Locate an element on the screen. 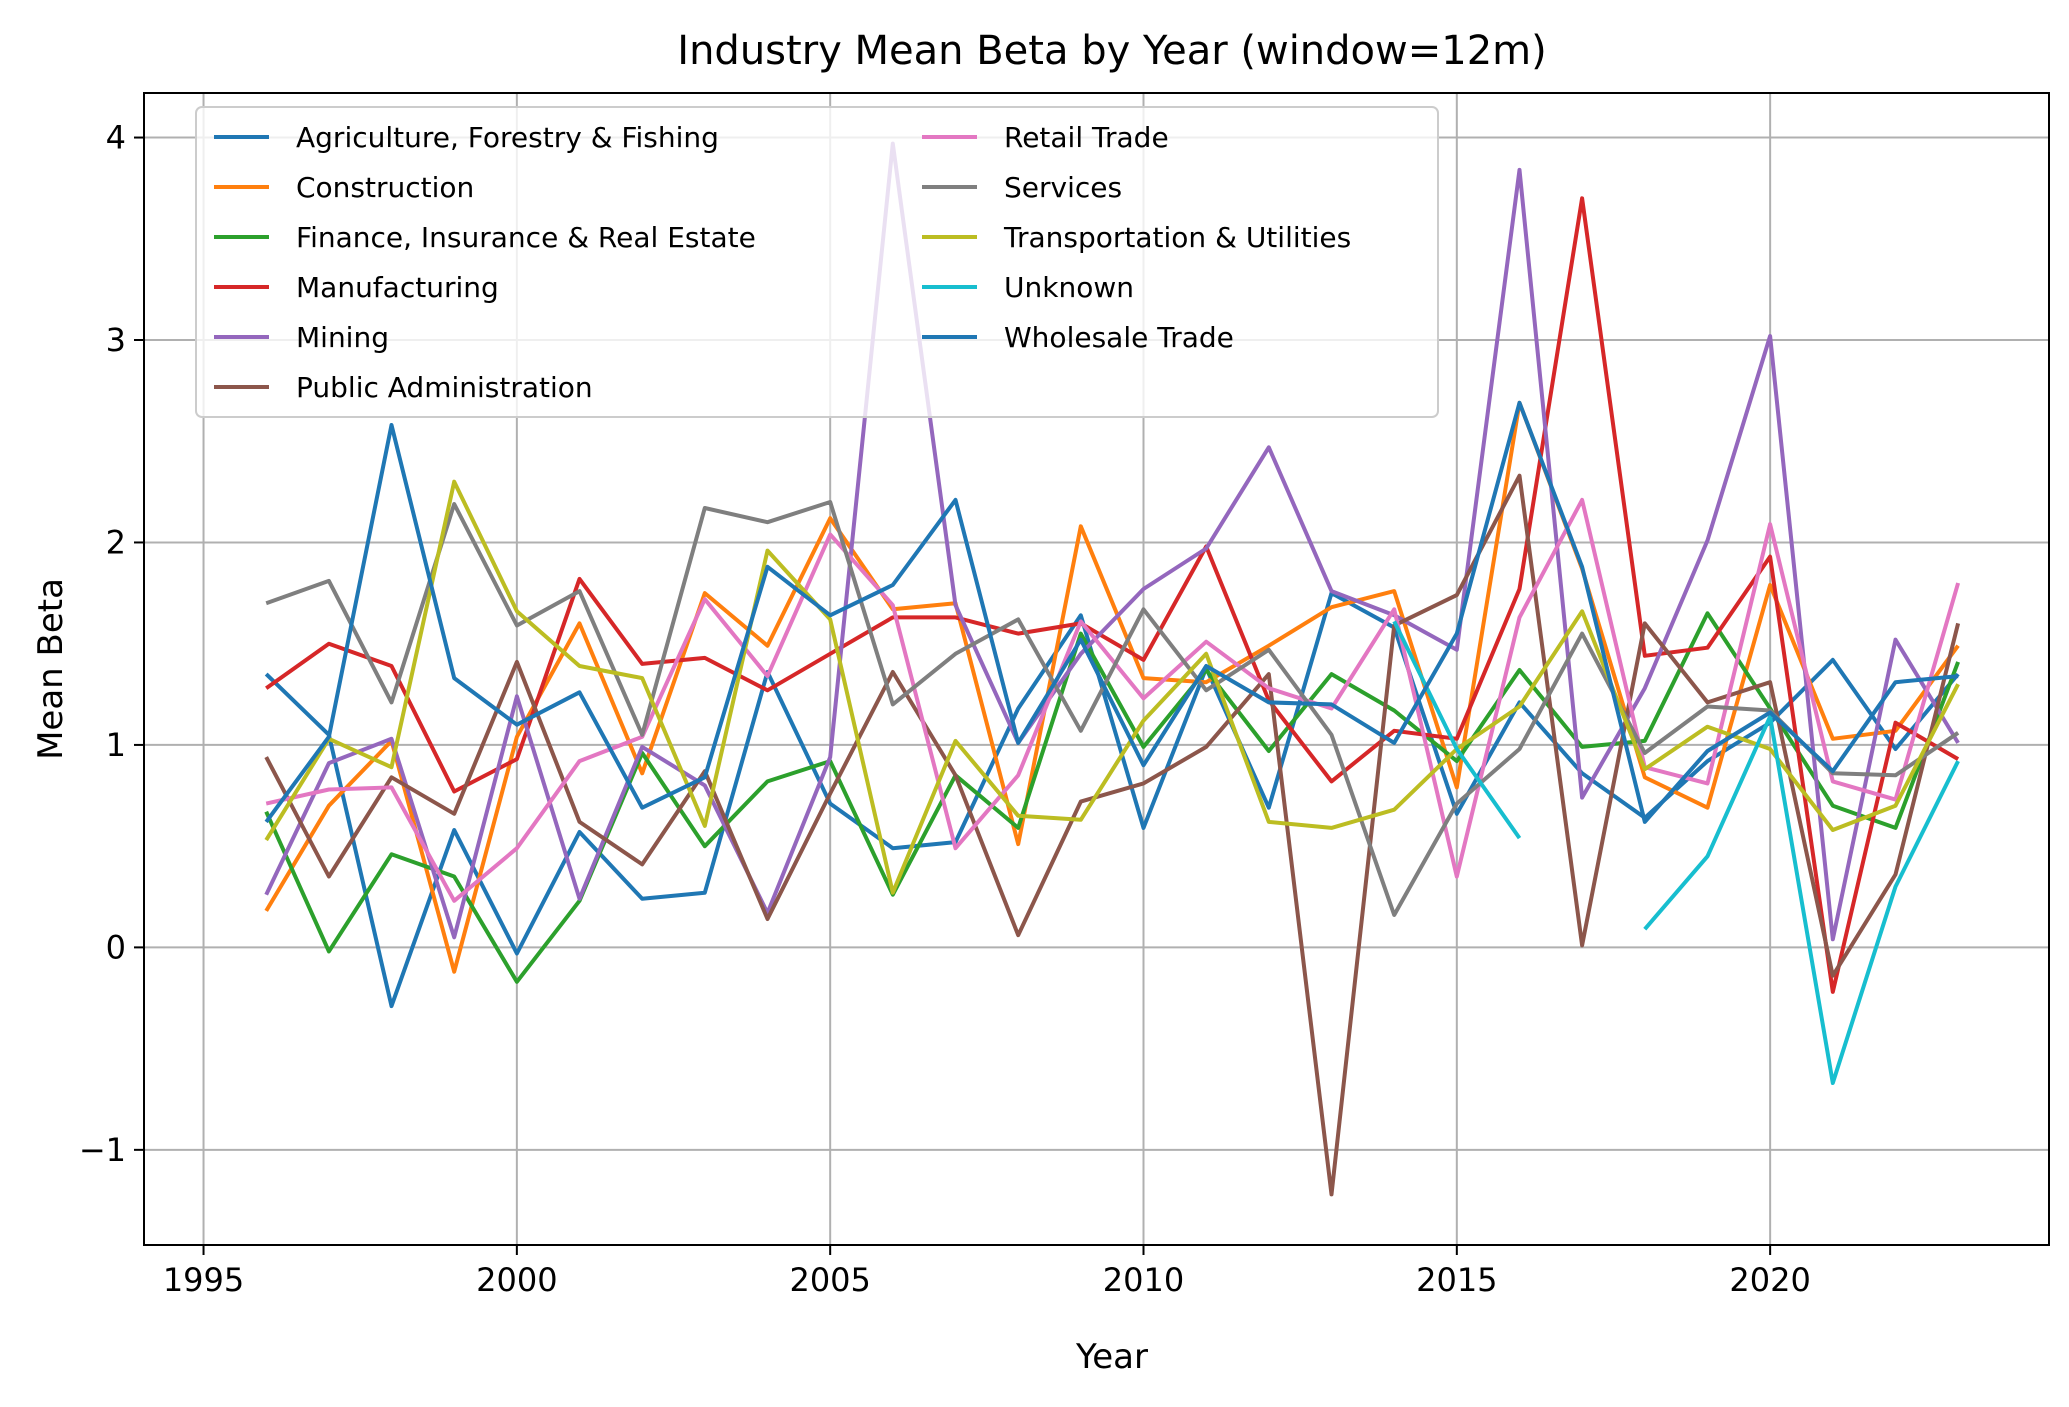 The width and height of the screenshot is (2069, 1407). x-tick-label: 2020 is located at coordinates (1769, 1280).